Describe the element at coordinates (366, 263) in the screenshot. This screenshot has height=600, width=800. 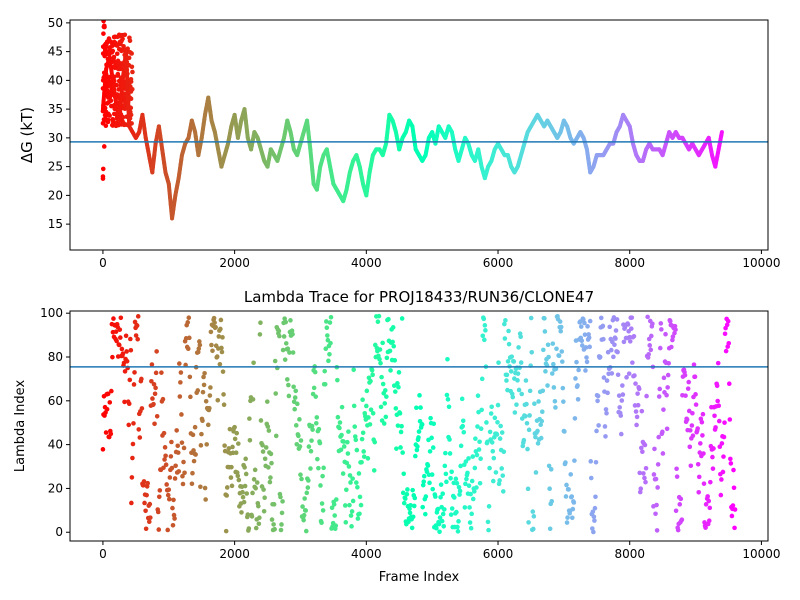
I see `x-tick-label: 4000` at that location.